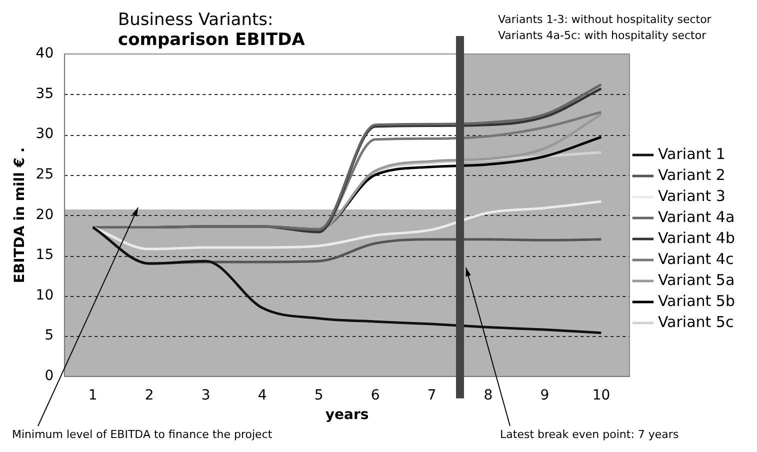  What do you see at coordinates (692, 153) in the screenshot?
I see `legend-label: Variant 1` at bounding box center [692, 153].